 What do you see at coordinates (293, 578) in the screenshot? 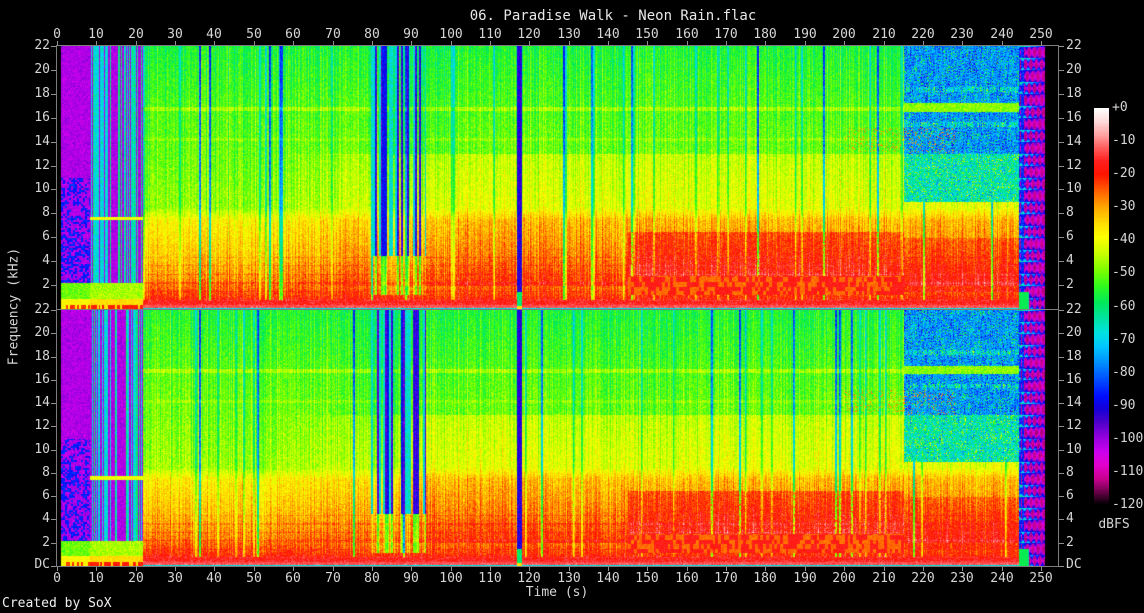
I see `x-tick-label: 60` at bounding box center [293, 578].